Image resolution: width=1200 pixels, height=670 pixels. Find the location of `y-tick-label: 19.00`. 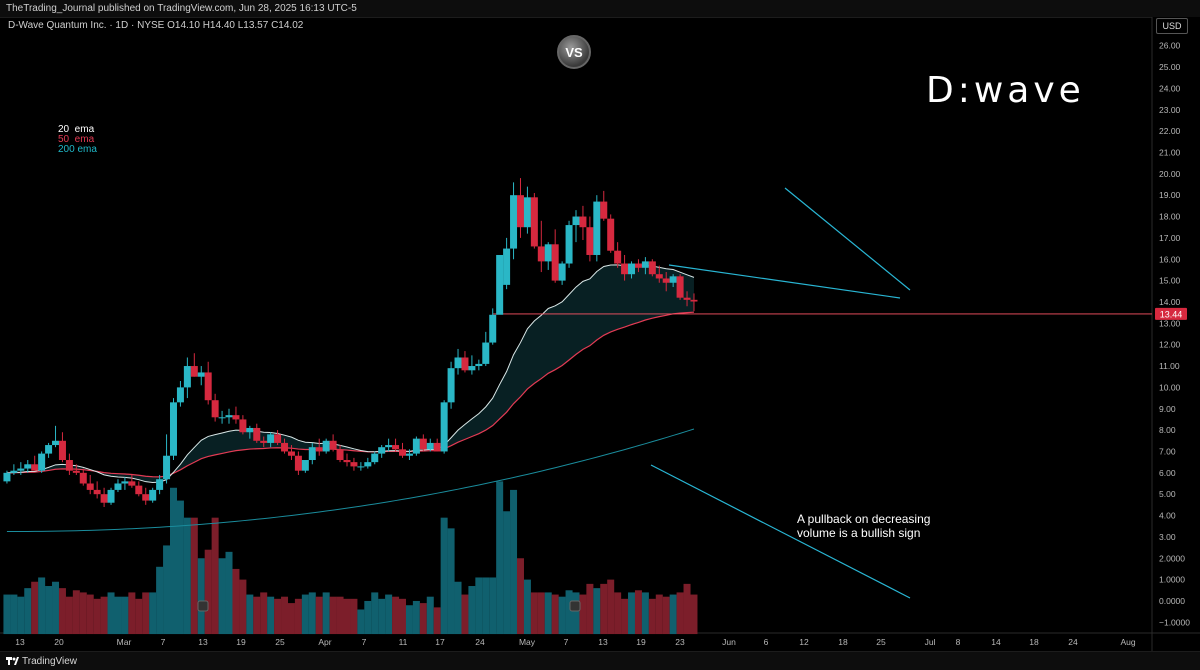

y-tick-label: 19.00 is located at coordinates (1170, 195).